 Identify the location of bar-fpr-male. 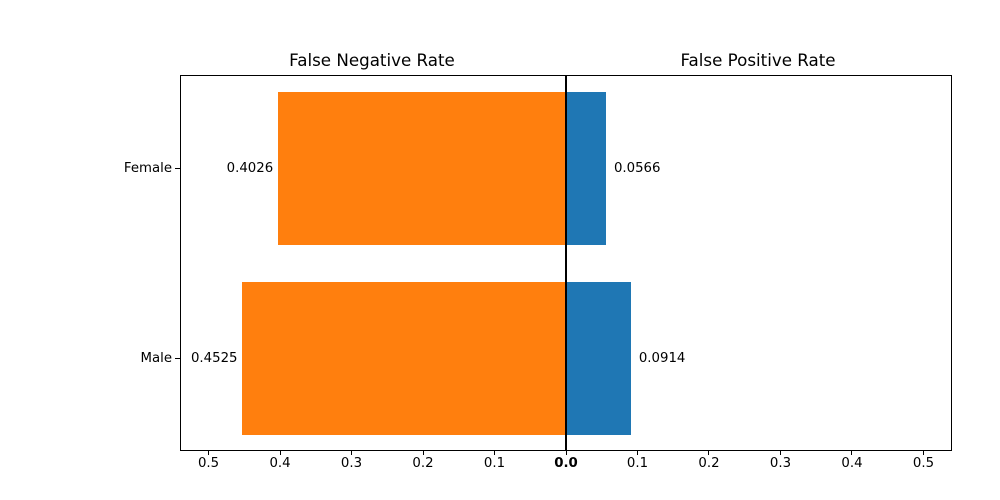
(599, 358).